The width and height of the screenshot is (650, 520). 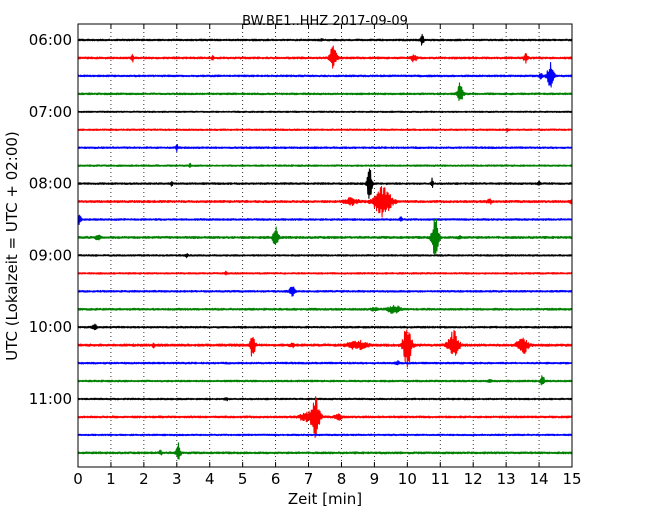 What do you see at coordinates (177, 479) in the screenshot?
I see `x-tick-label-3: 3` at bounding box center [177, 479].